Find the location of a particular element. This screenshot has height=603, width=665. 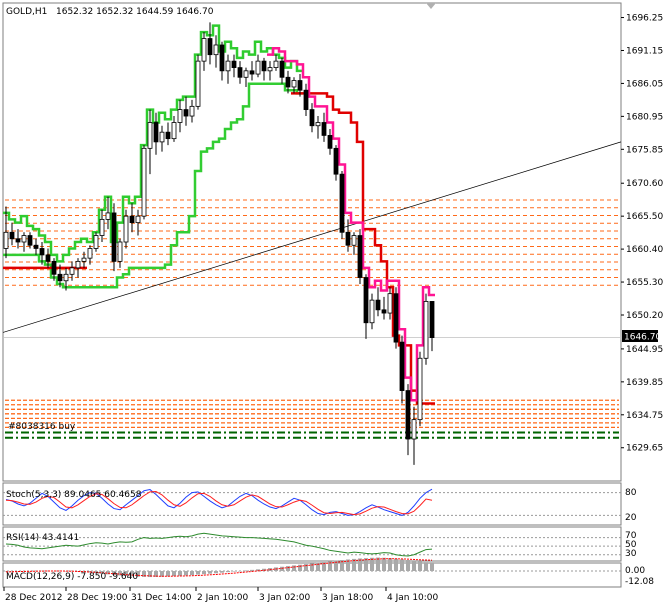

rsi-tick-70: 70 is located at coordinates (631, 536).